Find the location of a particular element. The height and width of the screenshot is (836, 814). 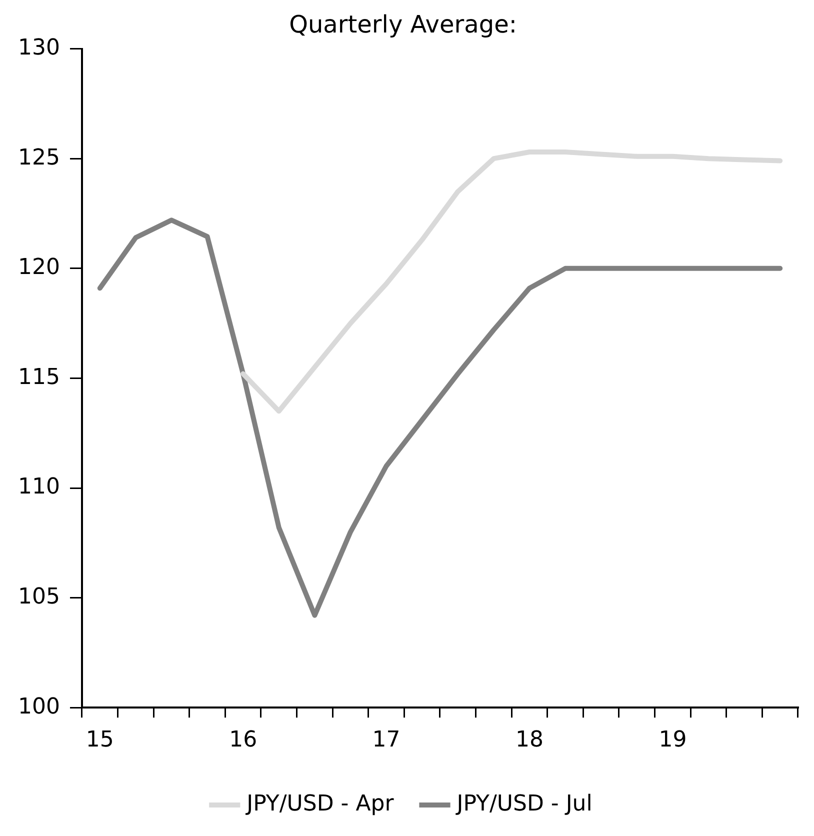

y-tick-label: 125 is located at coordinates (39, 157).